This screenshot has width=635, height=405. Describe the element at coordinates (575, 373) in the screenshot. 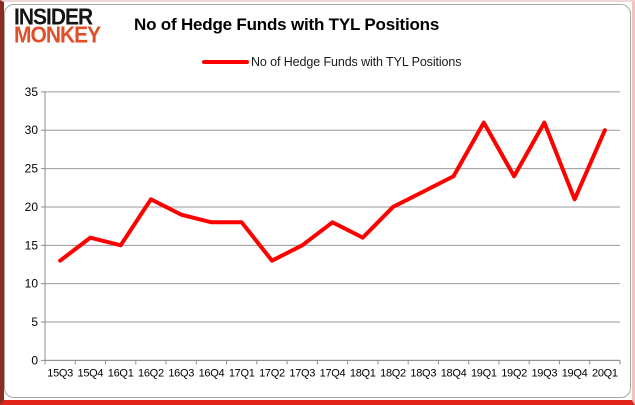

I see `x-tick-label: 19Q4` at that location.